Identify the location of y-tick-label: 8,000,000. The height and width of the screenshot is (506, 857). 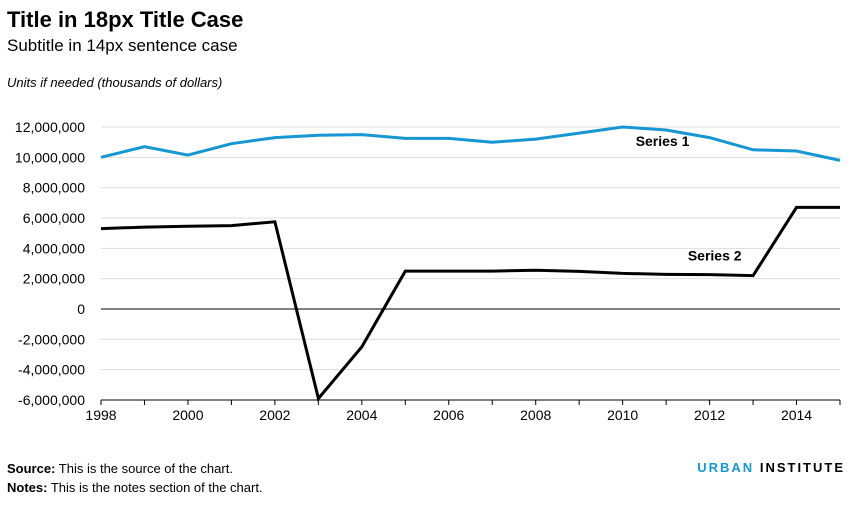
(54, 188).